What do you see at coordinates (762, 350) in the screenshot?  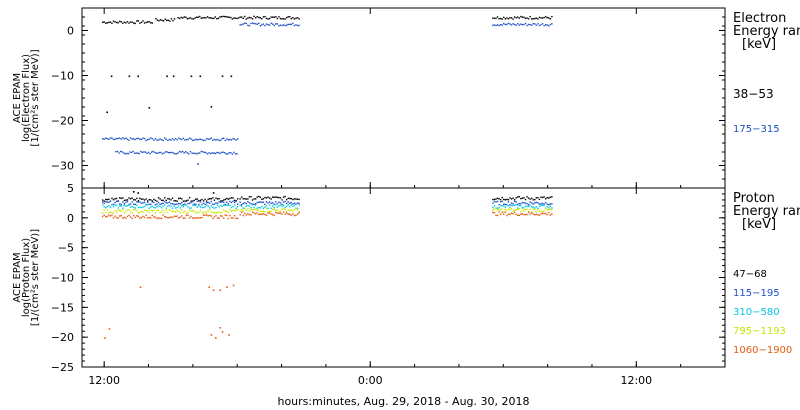 I see `legend-entry: 1060−1900` at bounding box center [762, 350].